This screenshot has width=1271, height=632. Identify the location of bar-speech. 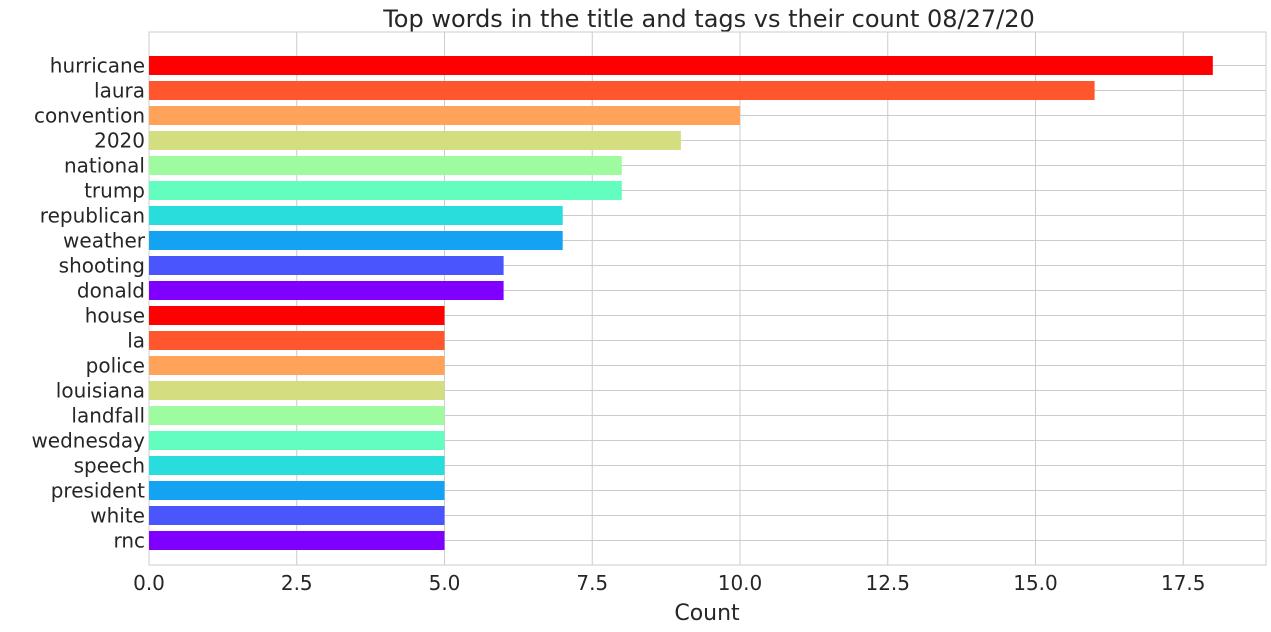
(297, 465).